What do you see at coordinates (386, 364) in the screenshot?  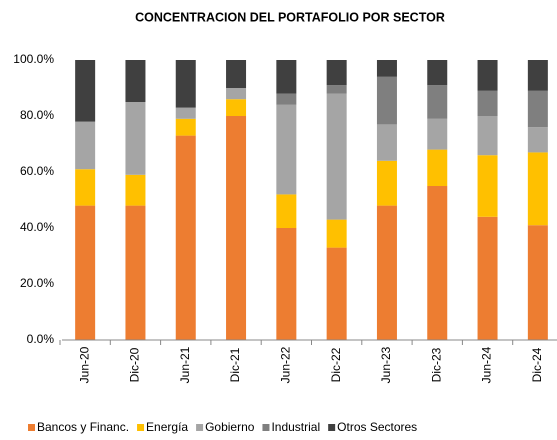 I see `x-tick-label: Jun-23` at bounding box center [386, 364].